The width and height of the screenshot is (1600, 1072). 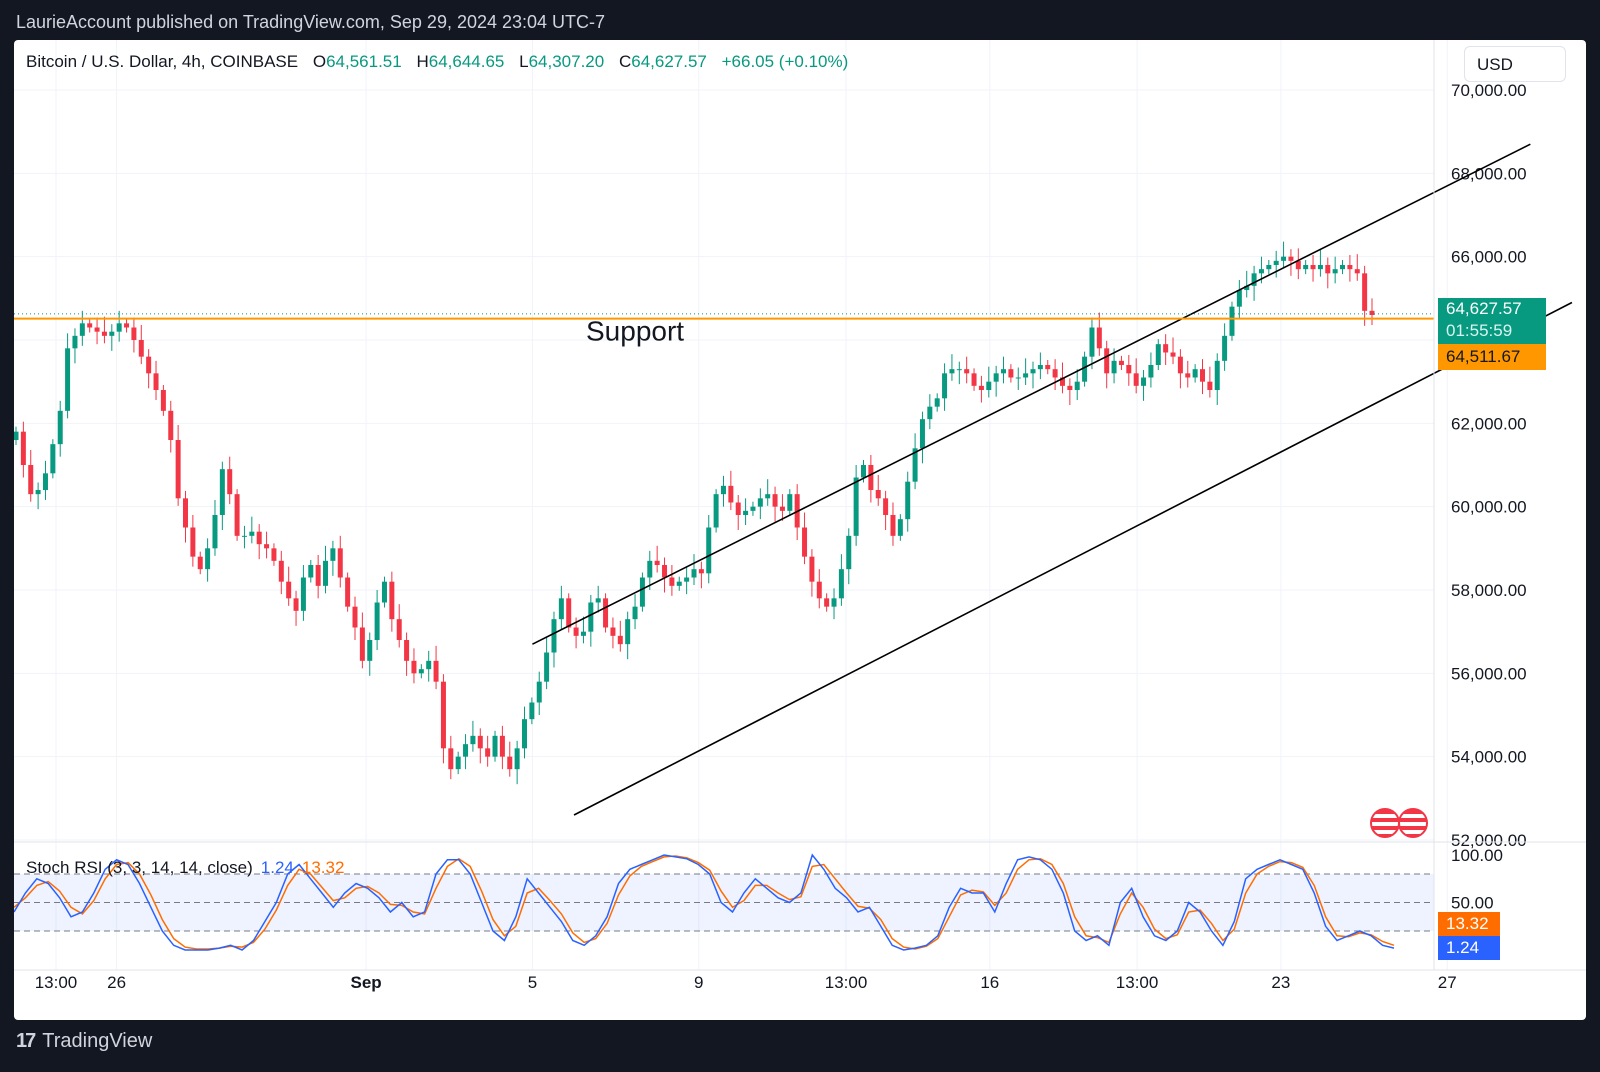 What do you see at coordinates (116, 982) in the screenshot?
I see `time-axis-label: 26` at bounding box center [116, 982].